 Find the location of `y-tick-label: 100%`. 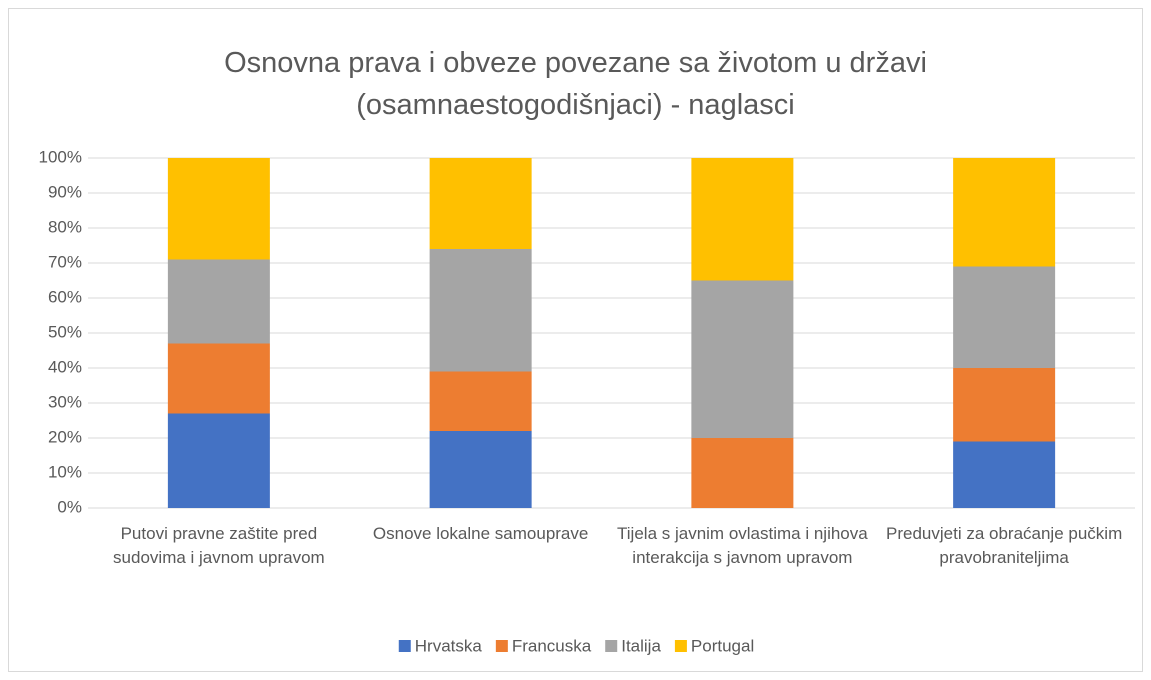

y-tick-label: 100% is located at coordinates (60, 156).